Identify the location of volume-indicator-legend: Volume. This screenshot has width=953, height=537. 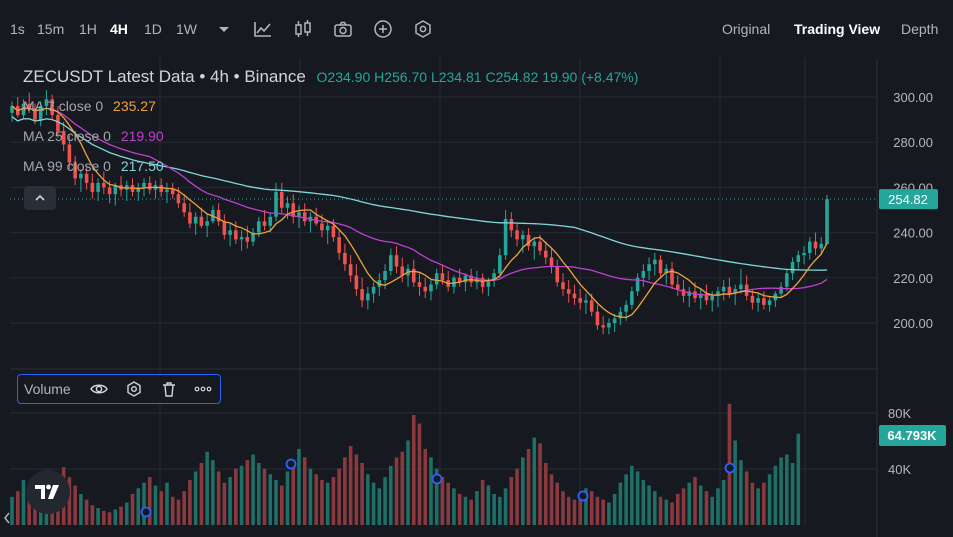
(119, 389).